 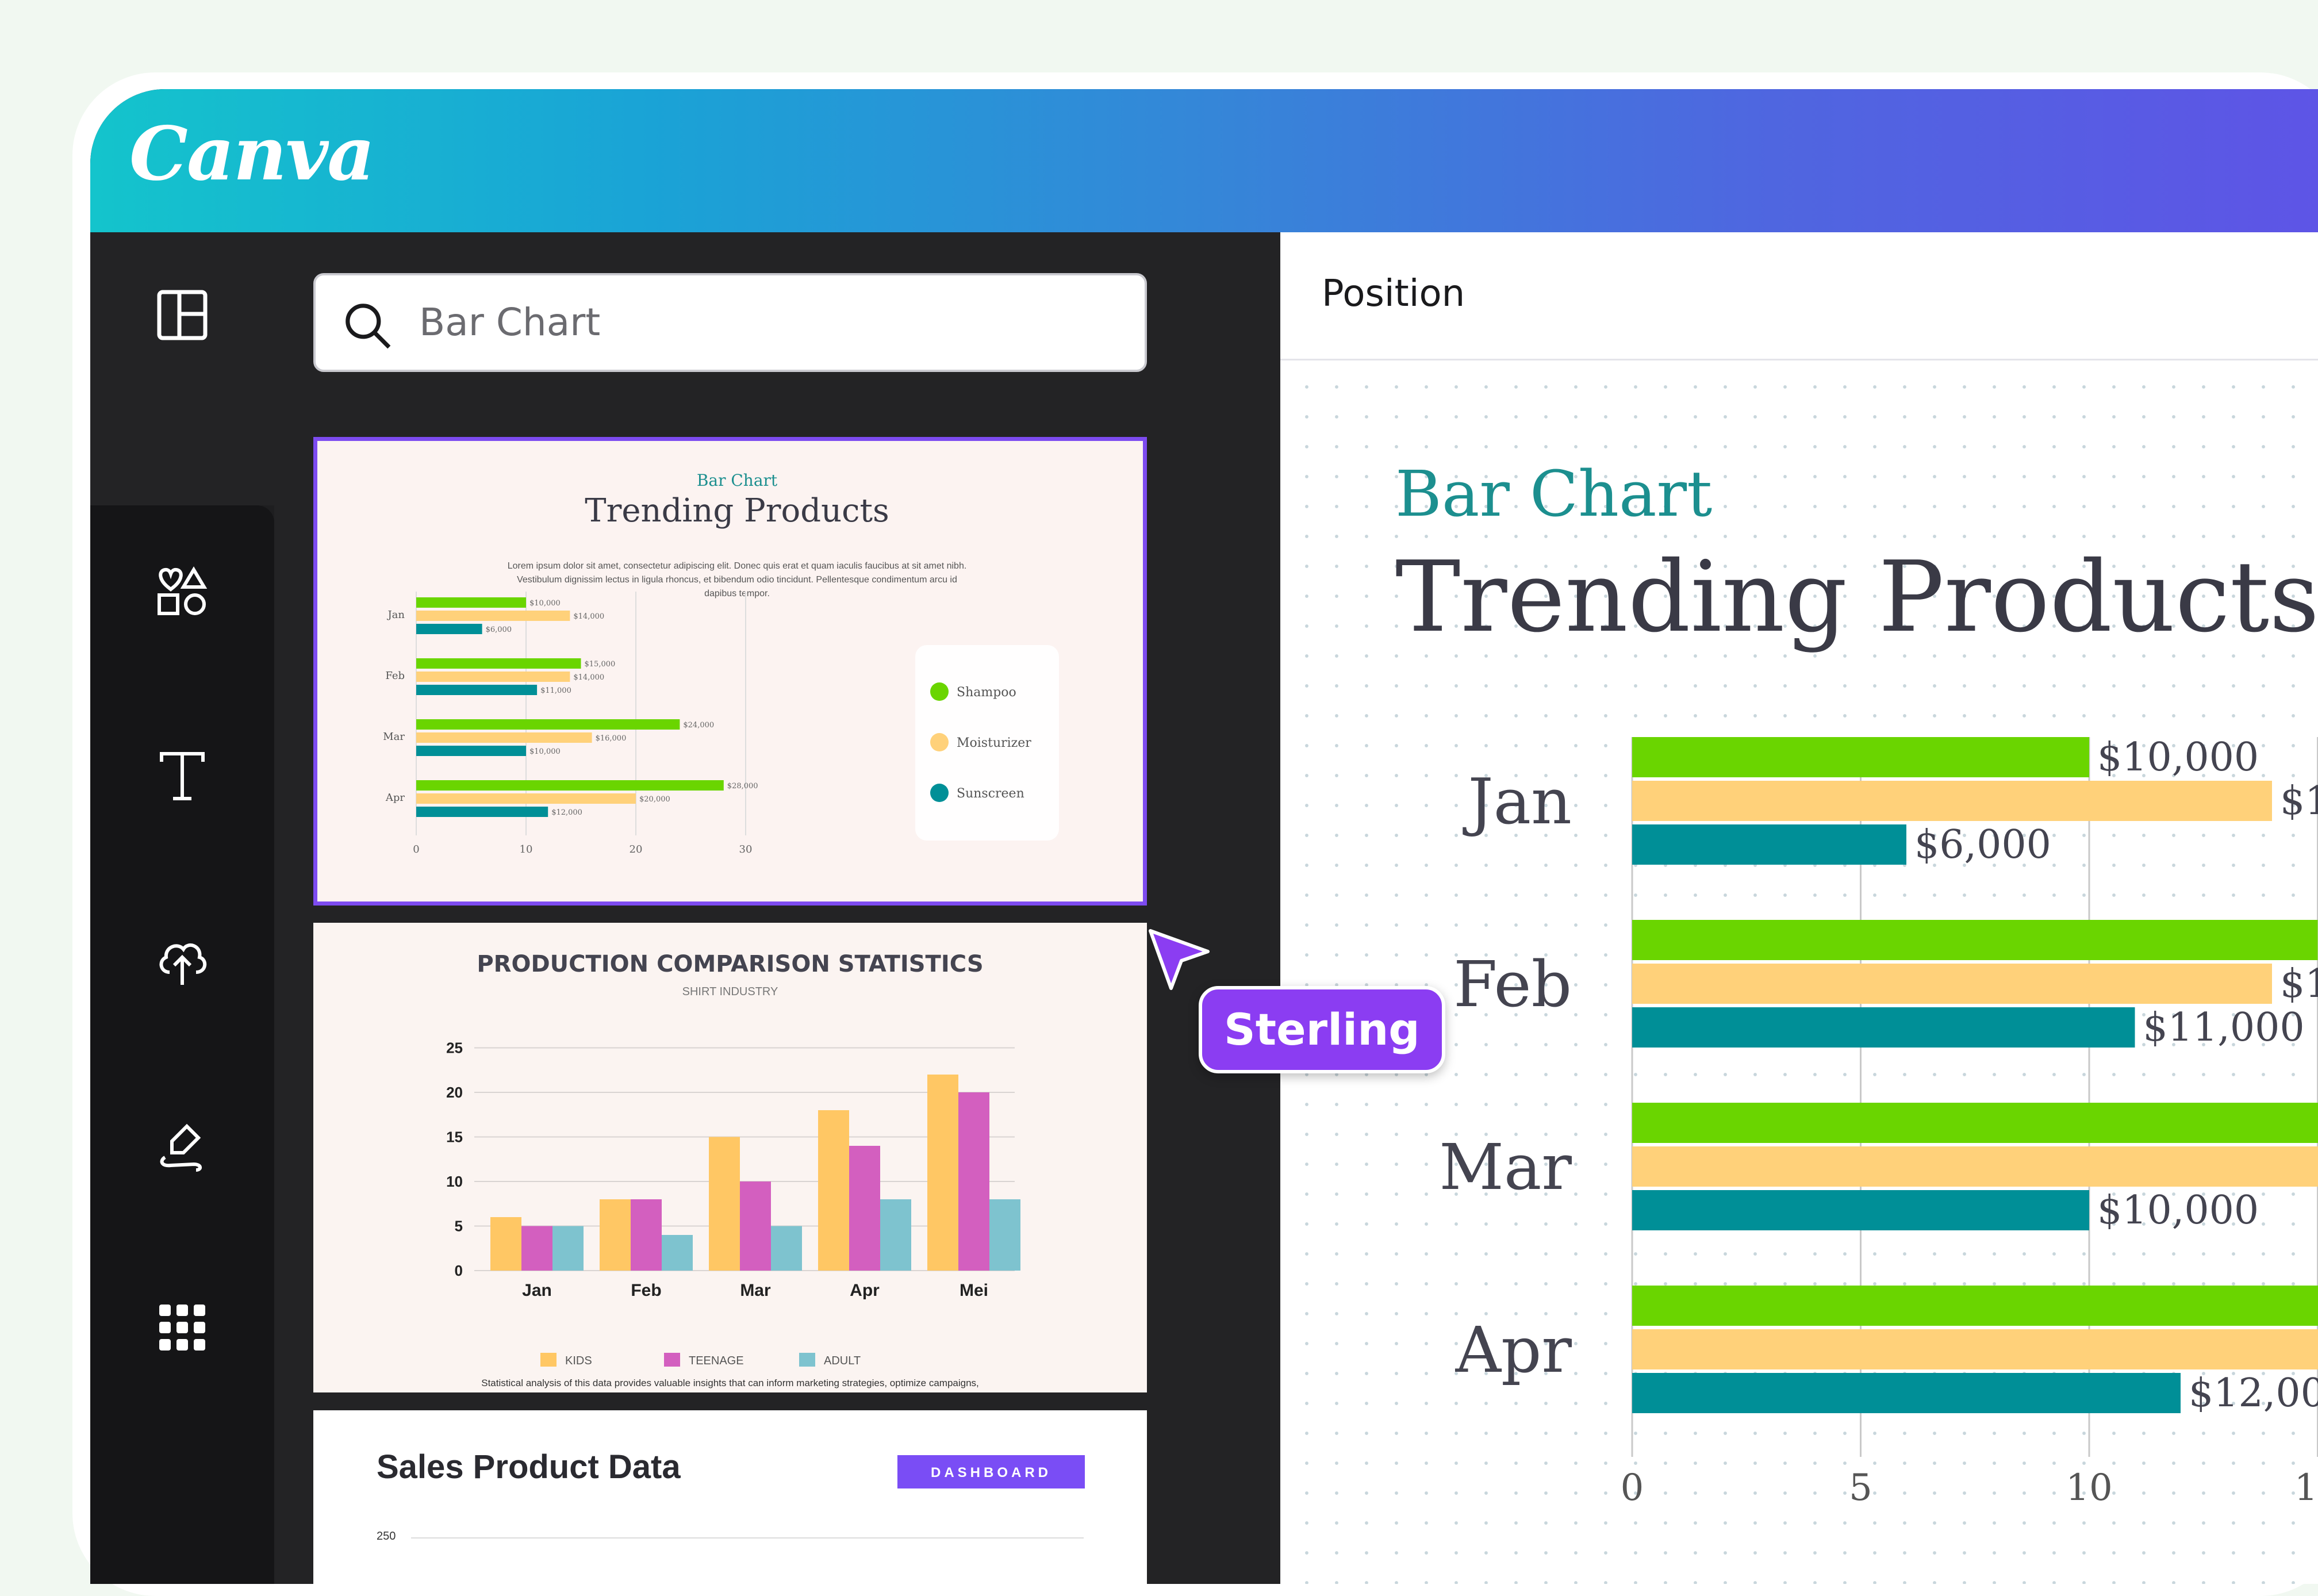 I want to click on chart-subtitle: Bar Chart, so click(x=1553, y=494).